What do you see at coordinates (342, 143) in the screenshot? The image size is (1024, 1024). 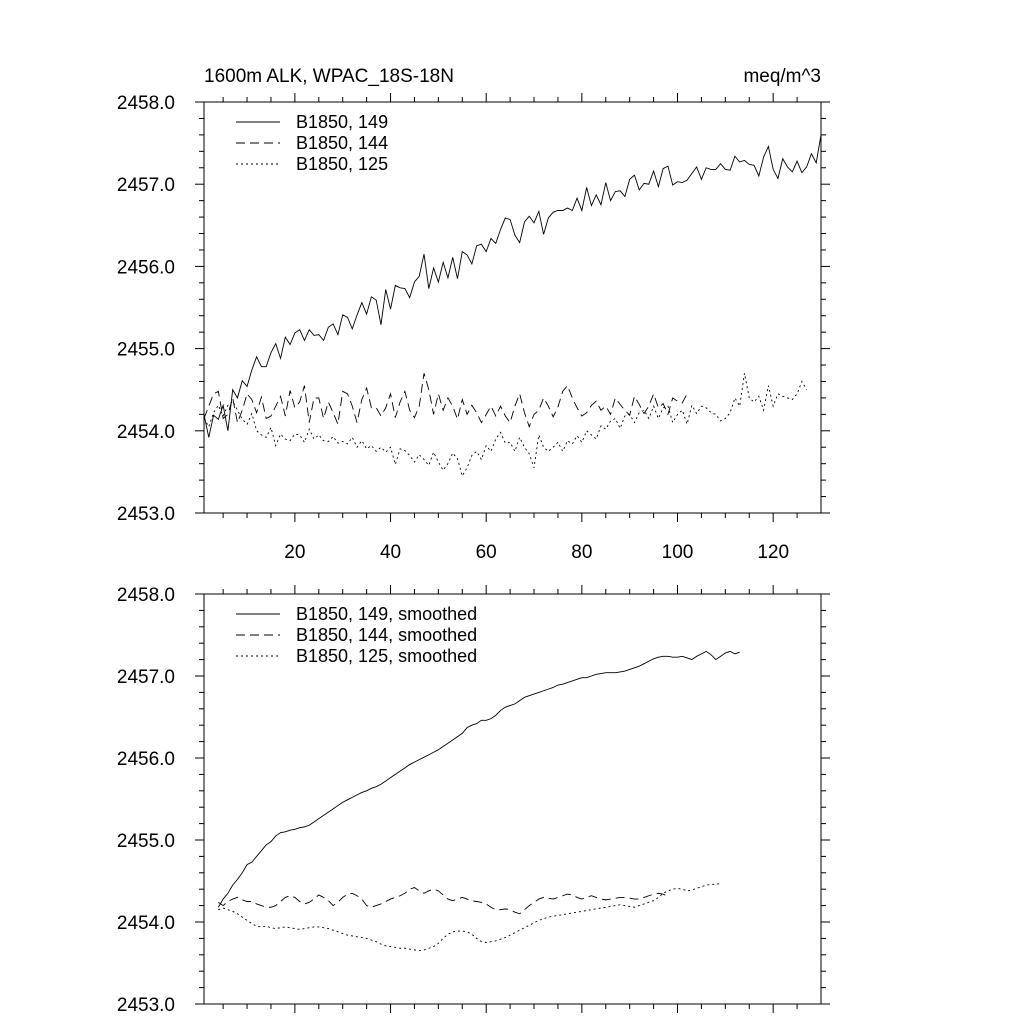 I see `legend-label-2: B1850, 144` at bounding box center [342, 143].